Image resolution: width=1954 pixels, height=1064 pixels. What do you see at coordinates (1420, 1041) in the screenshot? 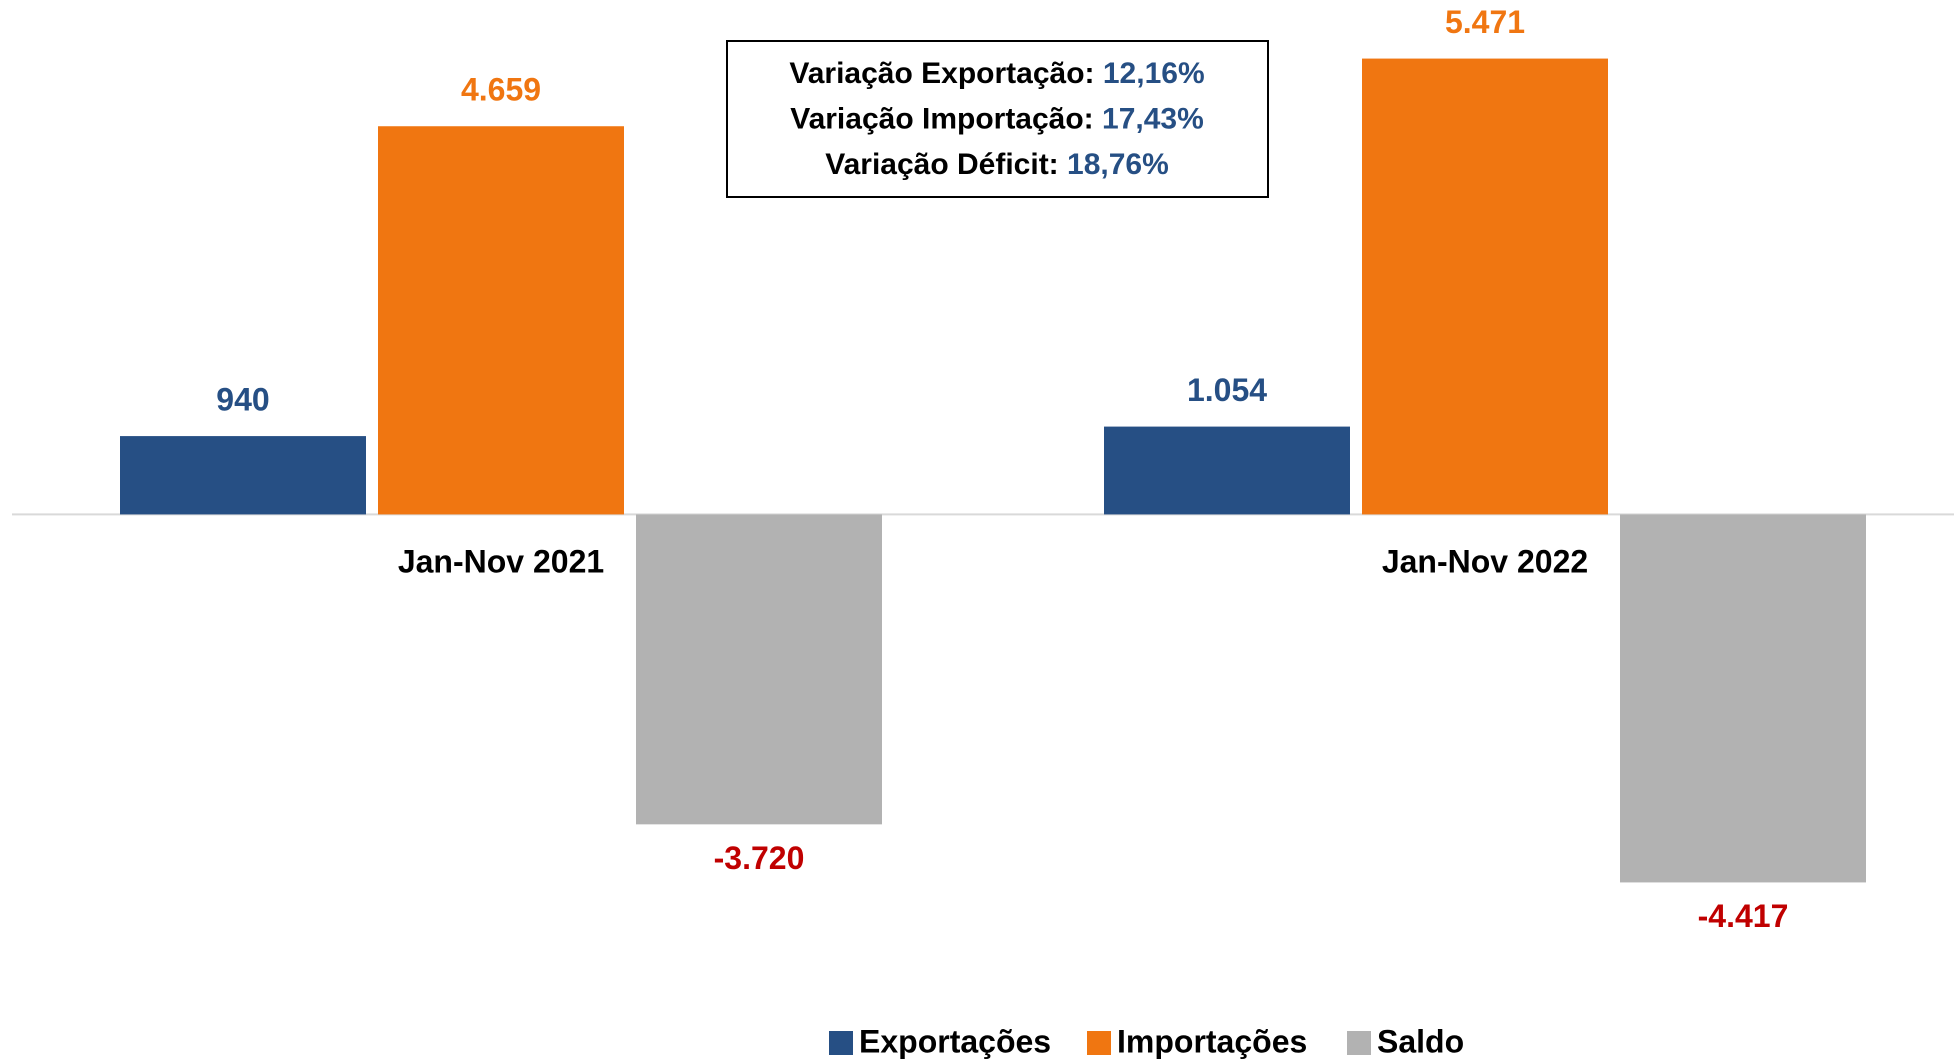
I see `legend-label: Saldo` at bounding box center [1420, 1041].